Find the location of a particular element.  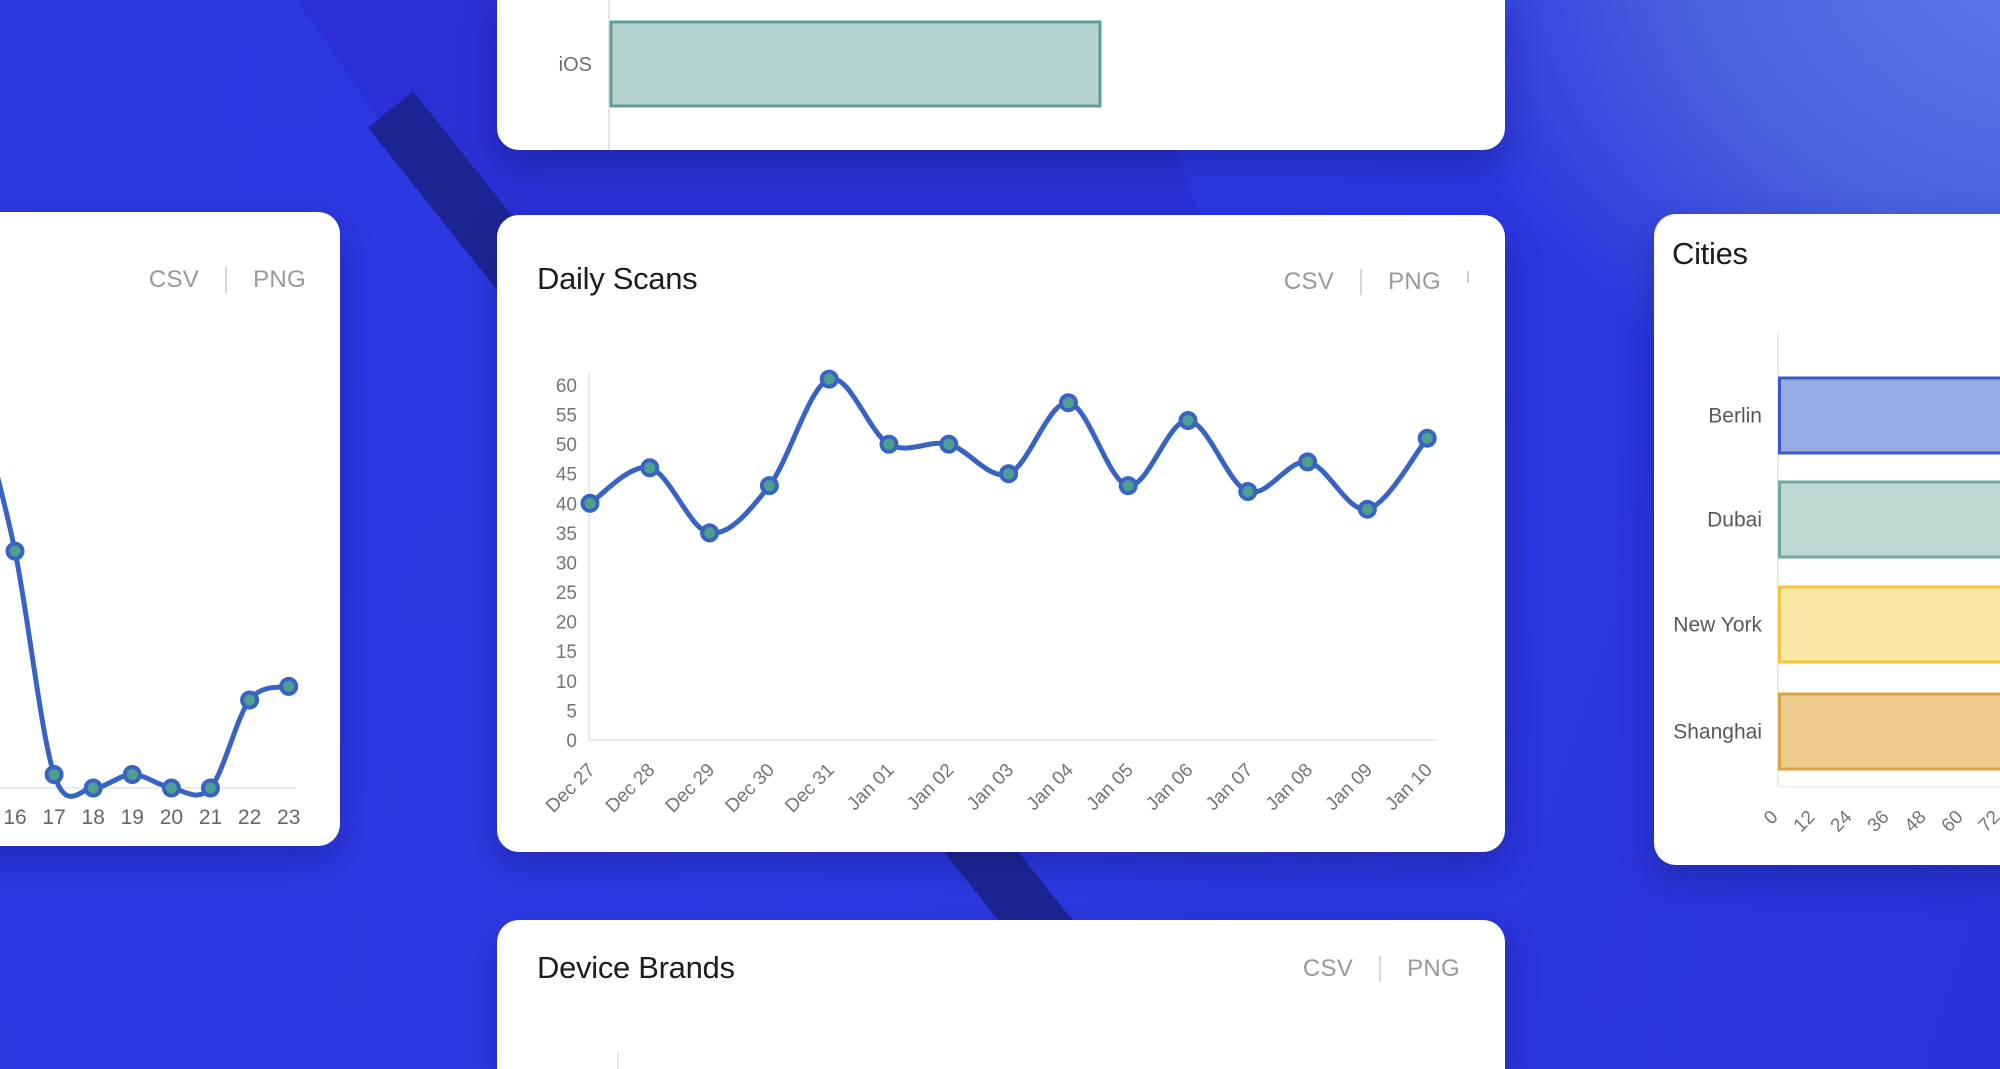

x-tick-label: Jan 05 is located at coordinates (1110, 787).